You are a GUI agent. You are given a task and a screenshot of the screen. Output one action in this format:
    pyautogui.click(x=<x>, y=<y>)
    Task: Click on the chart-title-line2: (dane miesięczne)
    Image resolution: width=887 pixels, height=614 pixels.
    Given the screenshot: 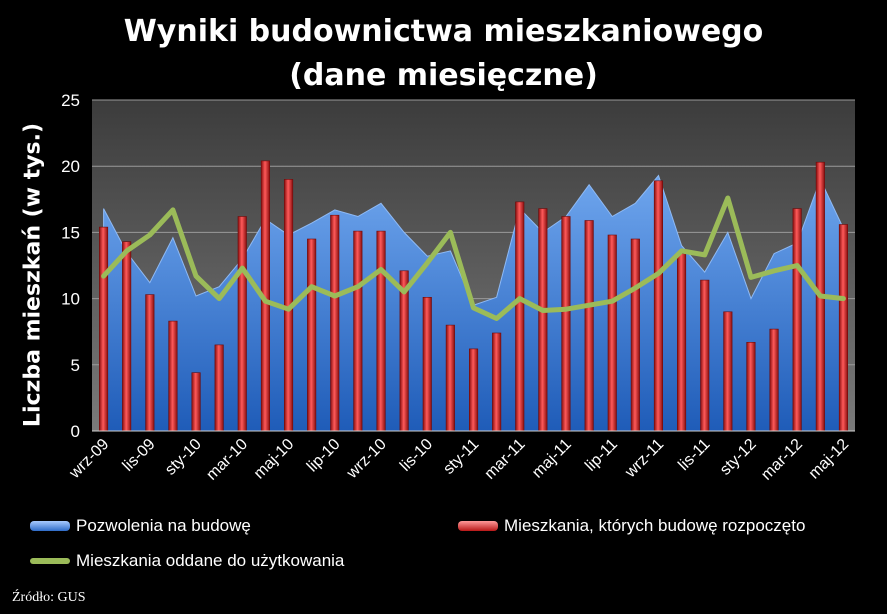 What is the action you would take?
    pyautogui.click(x=443, y=75)
    